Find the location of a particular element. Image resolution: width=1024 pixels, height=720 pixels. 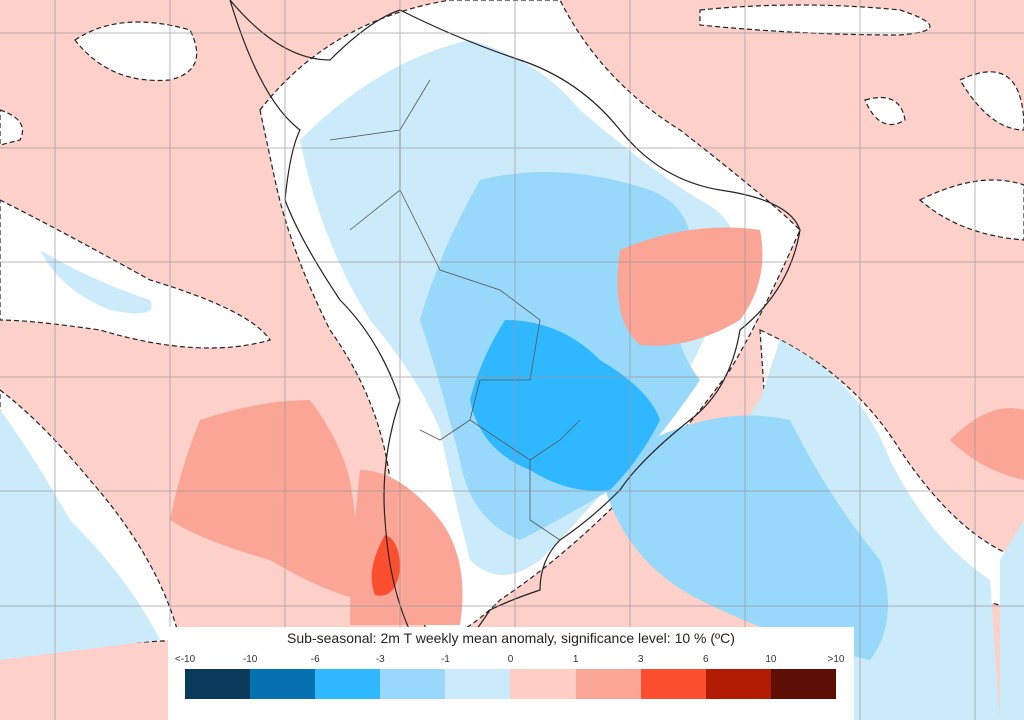

legend-ticks: <-10 -10 -6 -3 -1 0 1 3 6 10 >10 is located at coordinates (511, 660).